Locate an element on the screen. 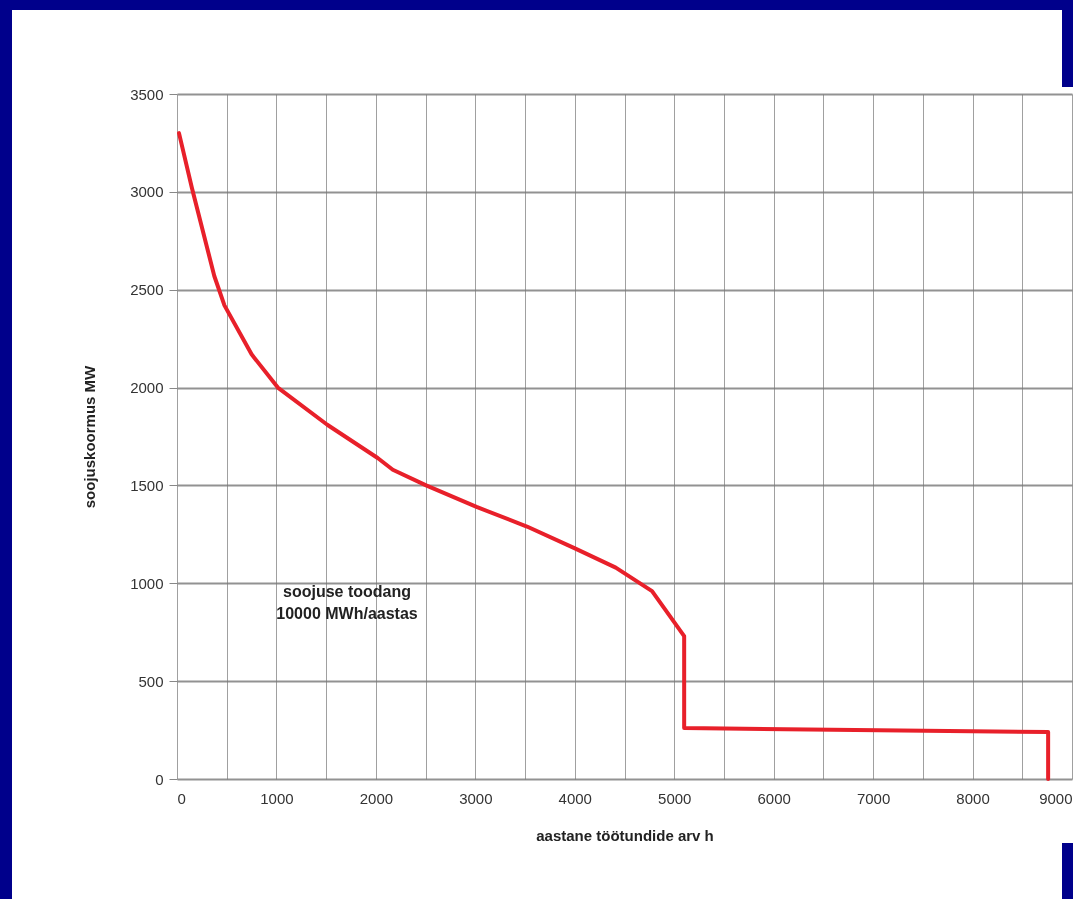 The image size is (1073, 899). x-tick-label: 5000 is located at coordinates (675, 798).